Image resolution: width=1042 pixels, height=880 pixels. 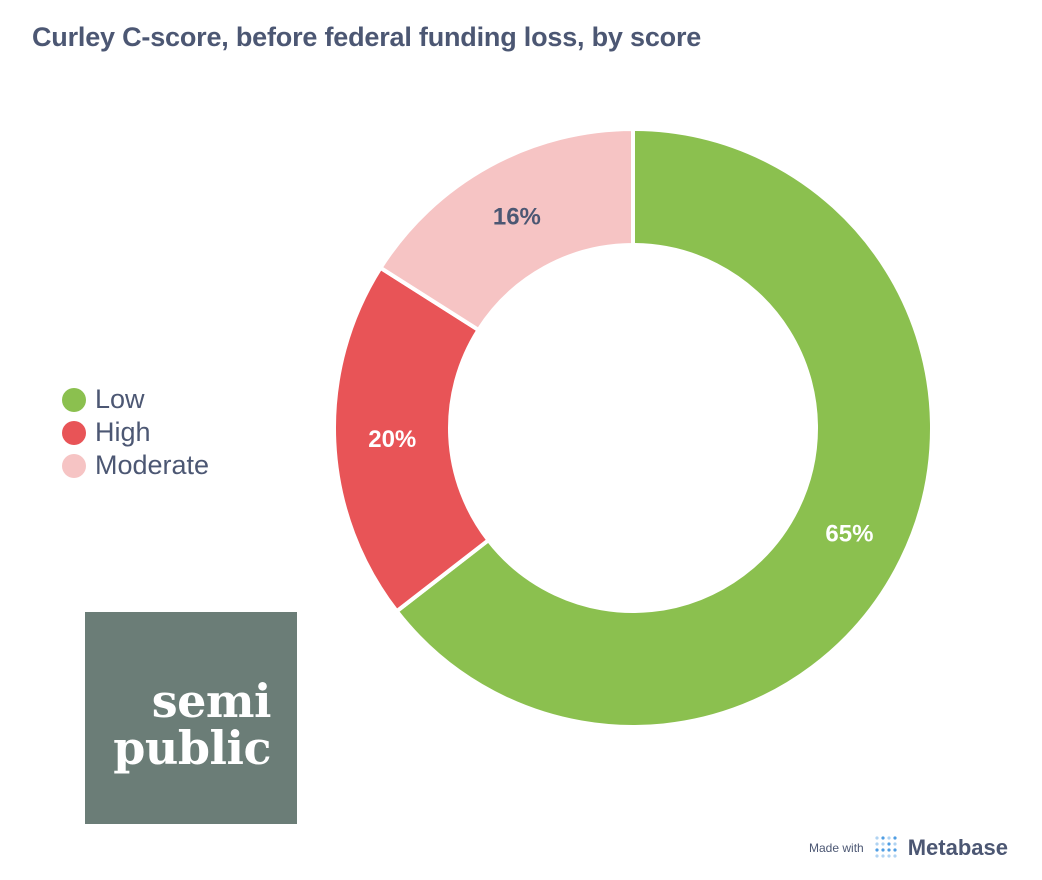 I want to click on legend-label-low: Low, so click(x=120, y=399).